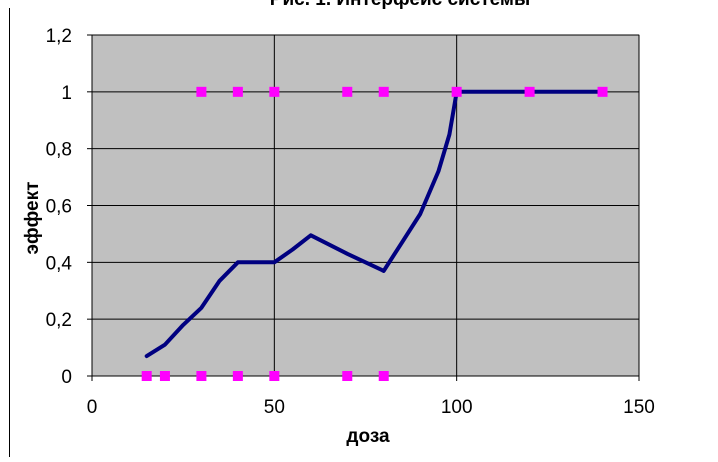 The image size is (718, 462). Describe the element at coordinates (59, 207) in the screenshot. I see `y-tick-label: 0,6` at that location.